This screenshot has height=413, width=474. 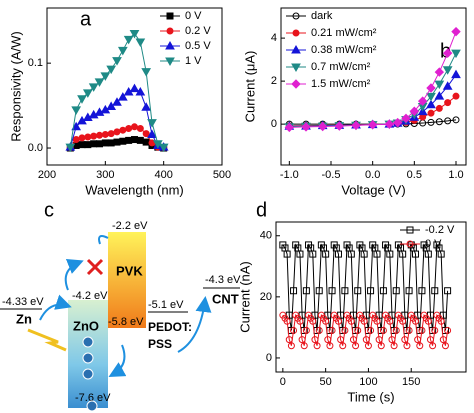 What do you see at coordinates (368, 382) in the screenshot?
I see `x-tick-label: 100` at bounding box center [368, 382].